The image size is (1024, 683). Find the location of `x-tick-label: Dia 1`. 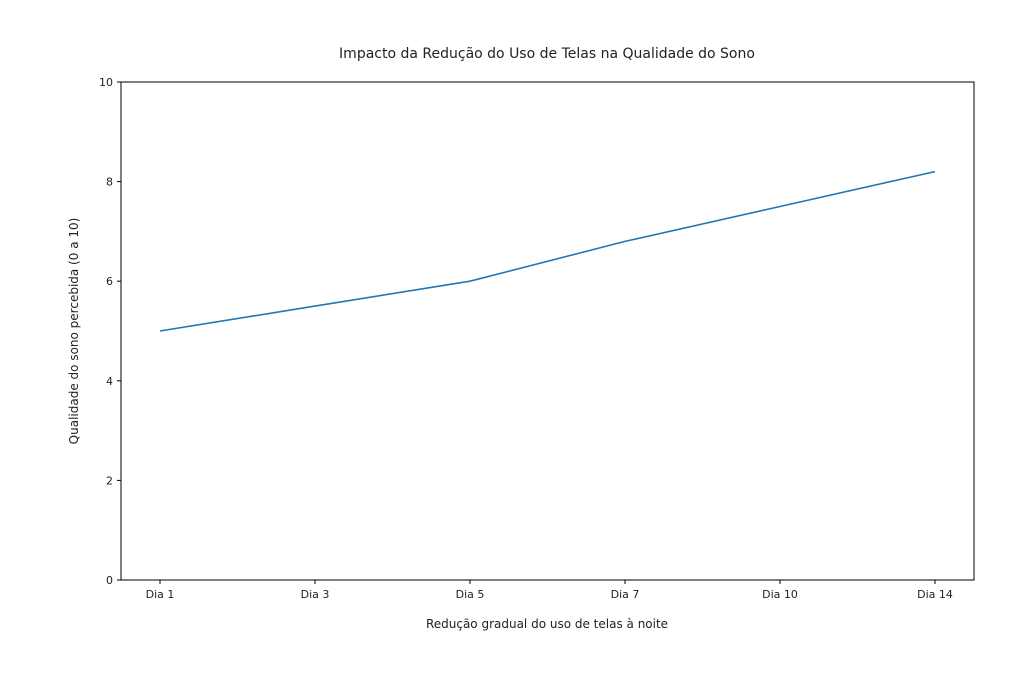

x-tick-label: Dia 1 is located at coordinates (160, 594).